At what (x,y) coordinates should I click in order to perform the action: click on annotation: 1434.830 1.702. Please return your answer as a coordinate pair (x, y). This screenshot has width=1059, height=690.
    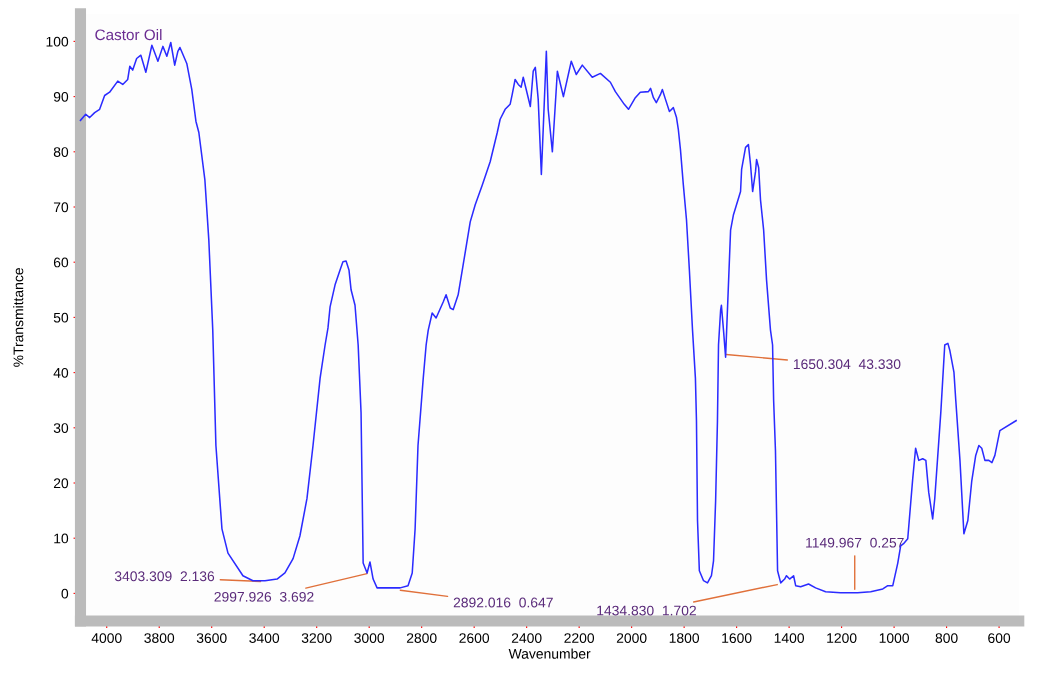
    Looking at the image, I should click on (646, 610).